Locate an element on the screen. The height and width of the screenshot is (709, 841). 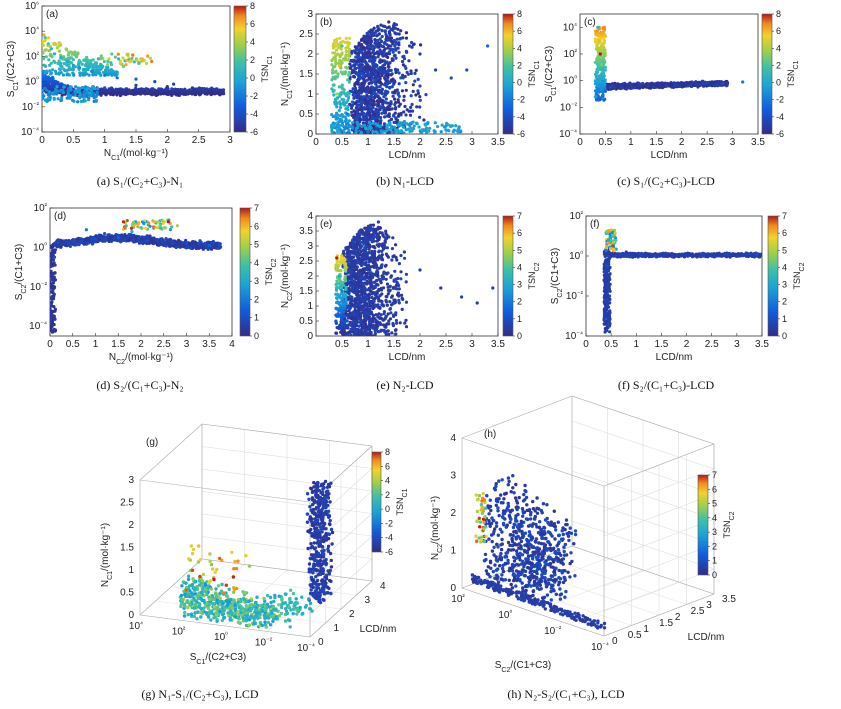
colorbar-tick-label: 6 is located at coordinates (778, 31).